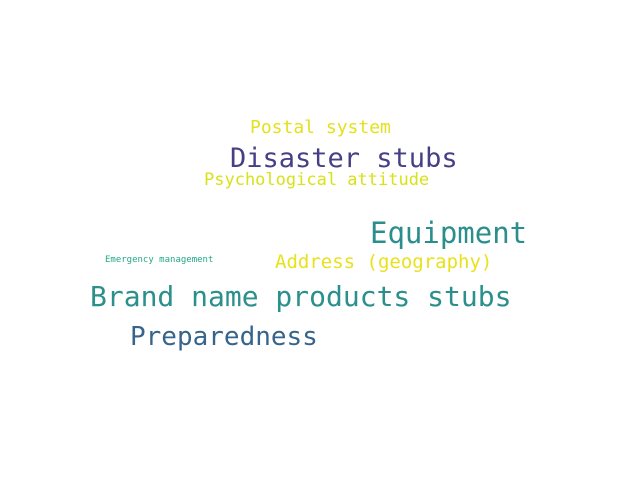 The height and width of the screenshot is (480, 640). Describe the element at coordinates (317, 180) in the screenshot. I see `word-psychological-attitude: Psychological attitude` at that location.